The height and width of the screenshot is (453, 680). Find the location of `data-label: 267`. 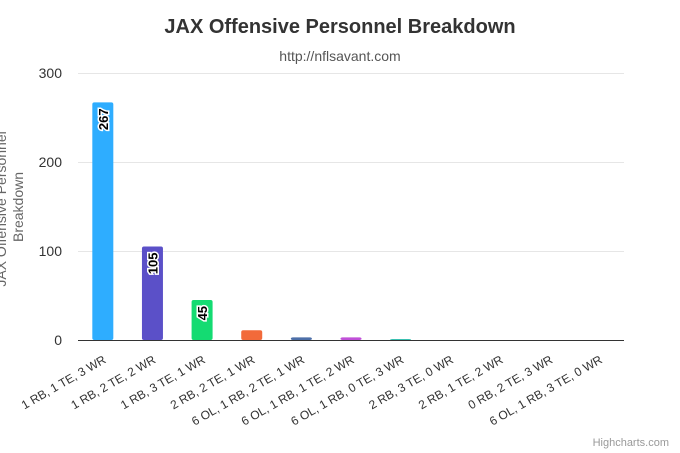

data-label: 267 is located at coordinates (103, 119).